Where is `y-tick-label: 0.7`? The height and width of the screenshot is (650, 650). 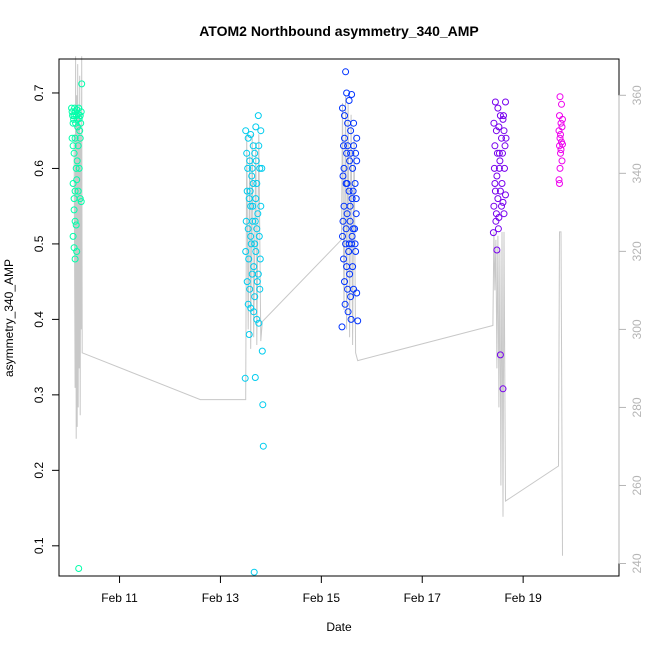 y-tick-label: 0.7 is located at coordinates (39, 92).